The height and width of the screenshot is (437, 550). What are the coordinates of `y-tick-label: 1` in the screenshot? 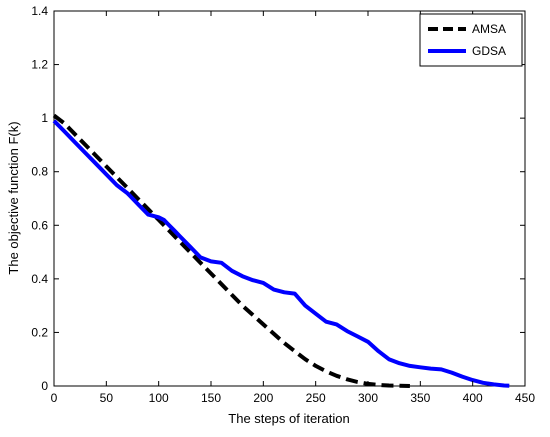 It's located at (44, 118).